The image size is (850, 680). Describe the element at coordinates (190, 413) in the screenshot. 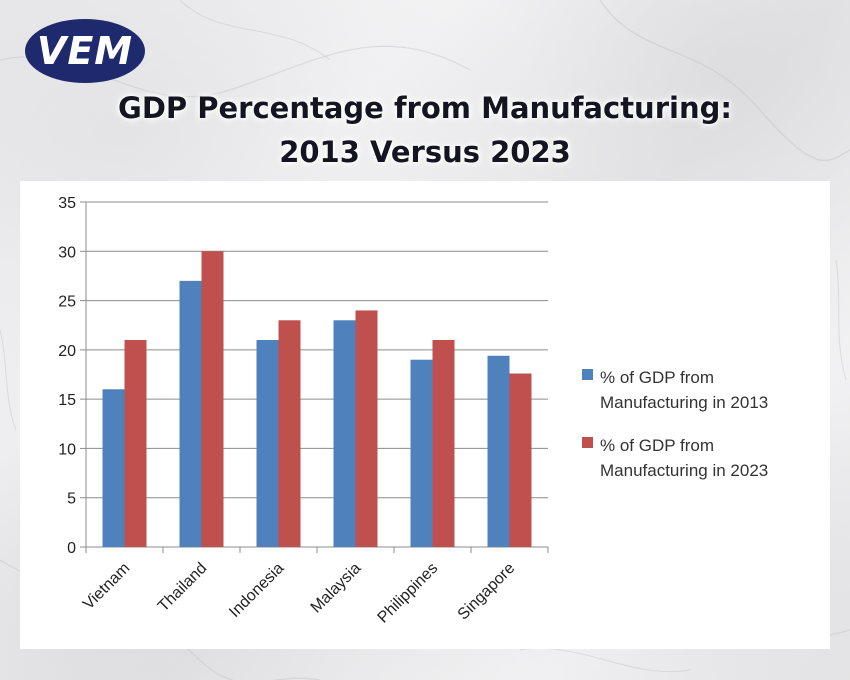

I see `bar-thailand-2013` at that location.